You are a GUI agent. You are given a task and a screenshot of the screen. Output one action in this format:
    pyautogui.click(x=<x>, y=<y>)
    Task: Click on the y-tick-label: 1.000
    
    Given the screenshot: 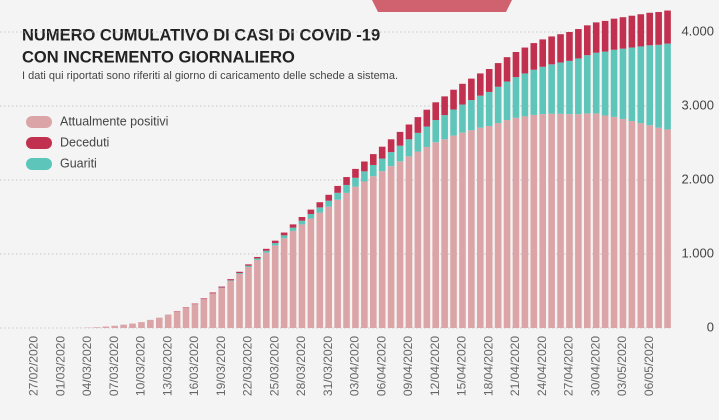 What is the action you would take?
    pyautogui.click(x=697, y=252)
    